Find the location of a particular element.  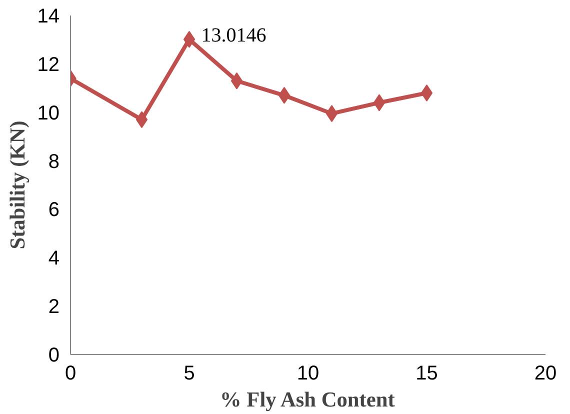

y-axis-title: Stability (KN) is located at coordinates (17, 185).